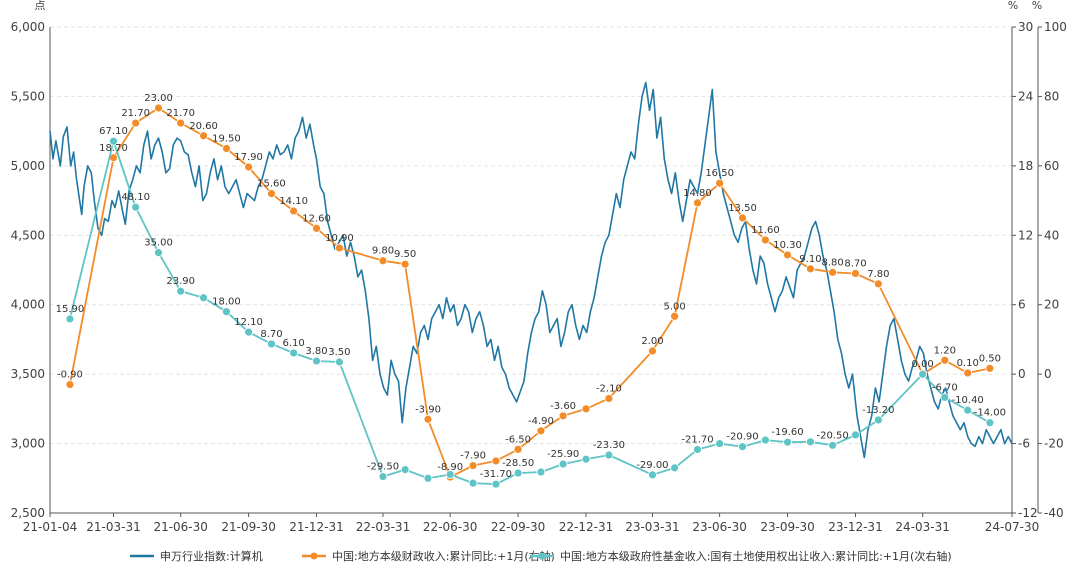  What do you see at coordinates (443, 556) in the screenshot?
I see `legend-label-2: 中国:地方本级财政收入:累计同比:+1月(右轴)` at bounding box center [443, 556].